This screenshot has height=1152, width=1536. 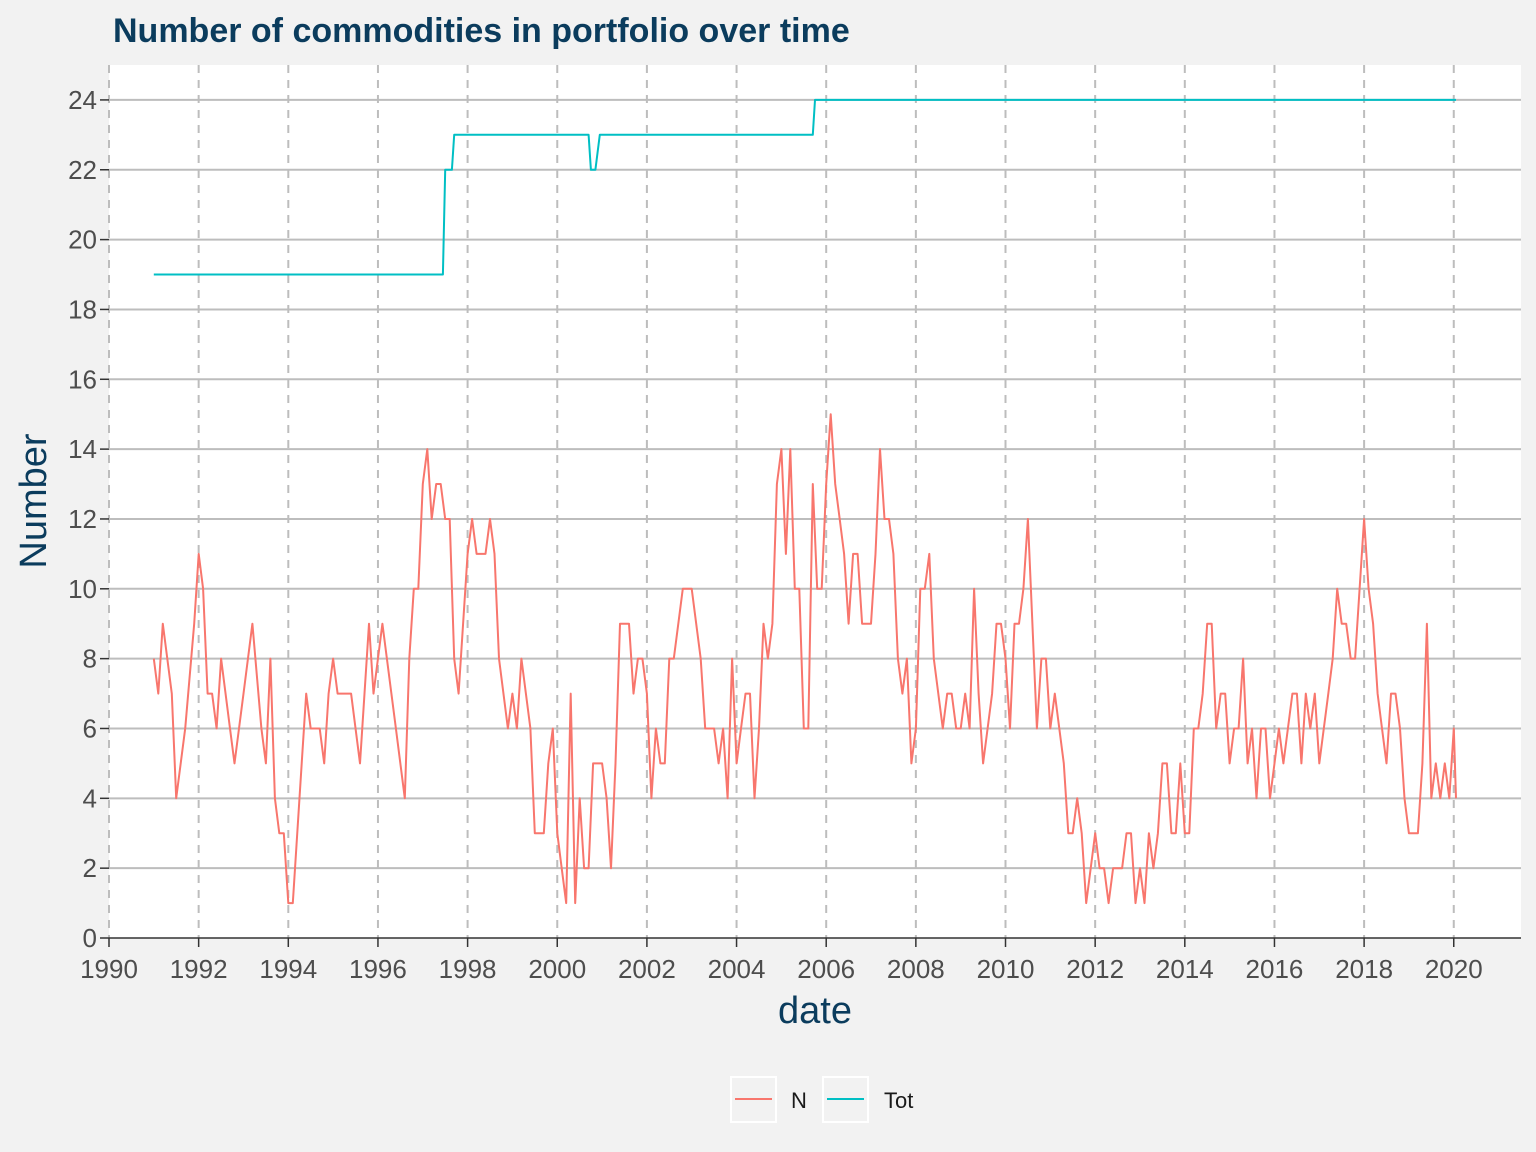 What do you see at coordinates (557, 969) in the screenshot?
I see `x-tick-label: 2000` at bounding box center [557, 969].